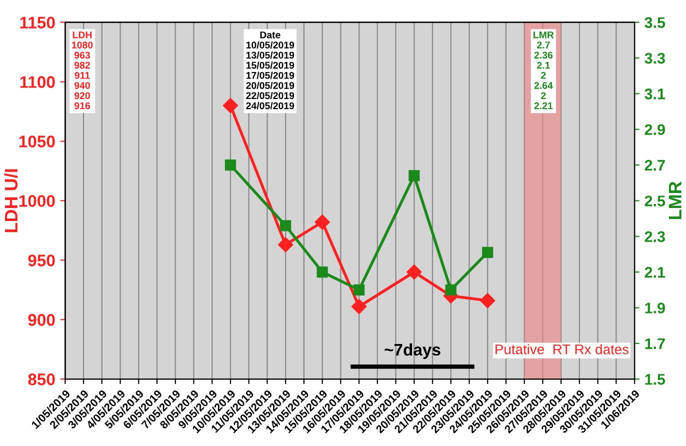 The width and height of the screenshot is (686, 446). What do you see at coordinates (37, 142) in the screenshot?
I see `y-tick-label: 1050` at bounding box center [37, 142].